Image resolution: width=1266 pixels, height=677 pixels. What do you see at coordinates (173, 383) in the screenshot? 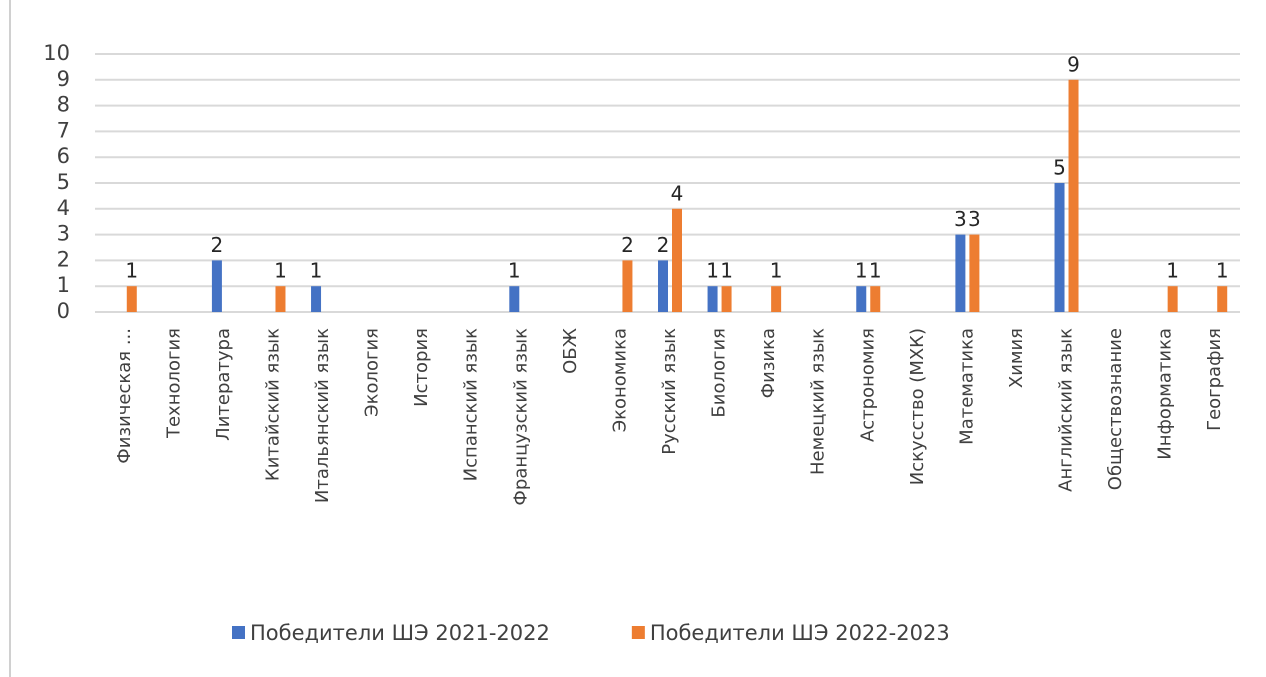
I see `x-tick-label: Технология` at bounding box center [173, 383].